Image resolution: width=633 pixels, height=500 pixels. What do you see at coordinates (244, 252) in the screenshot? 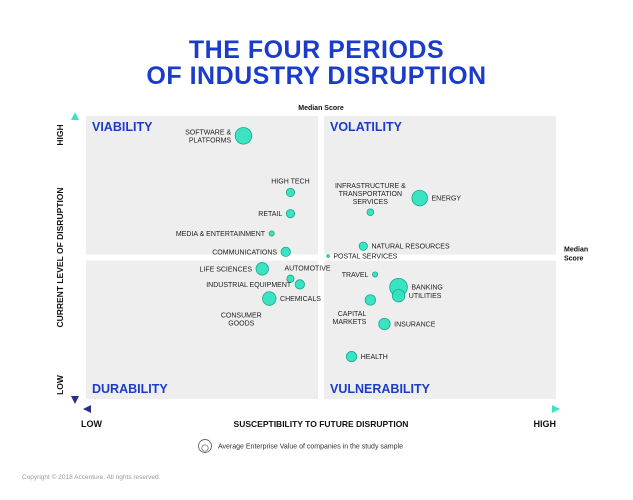
I see `bubble-label-4-0: COMMUNICATIONS` at bounding box center [244, 252].